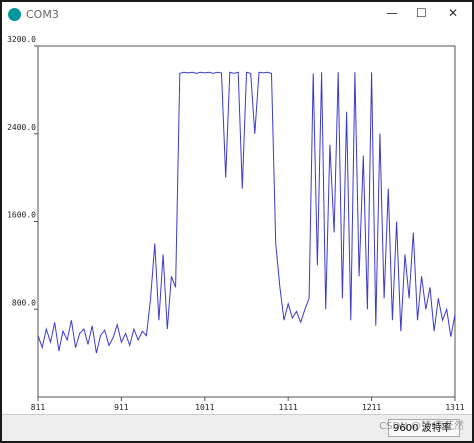 The width and height of the screenshot is (474, 443). Describe the element at coordinates (38, 407) in the screenshot. I see `x-tick-label: 811` at that location.